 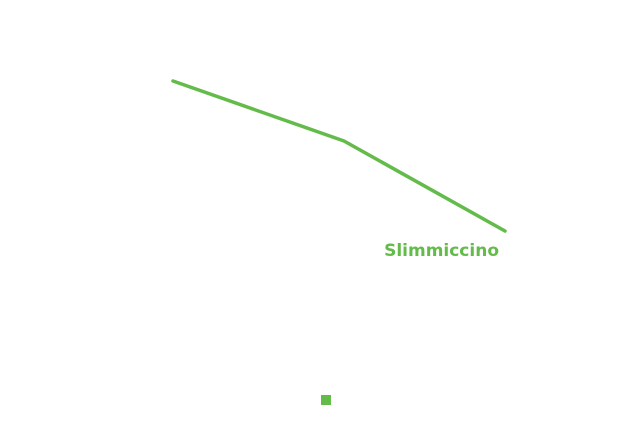 I want to click on legend-marker, so click(x=326, y=400).